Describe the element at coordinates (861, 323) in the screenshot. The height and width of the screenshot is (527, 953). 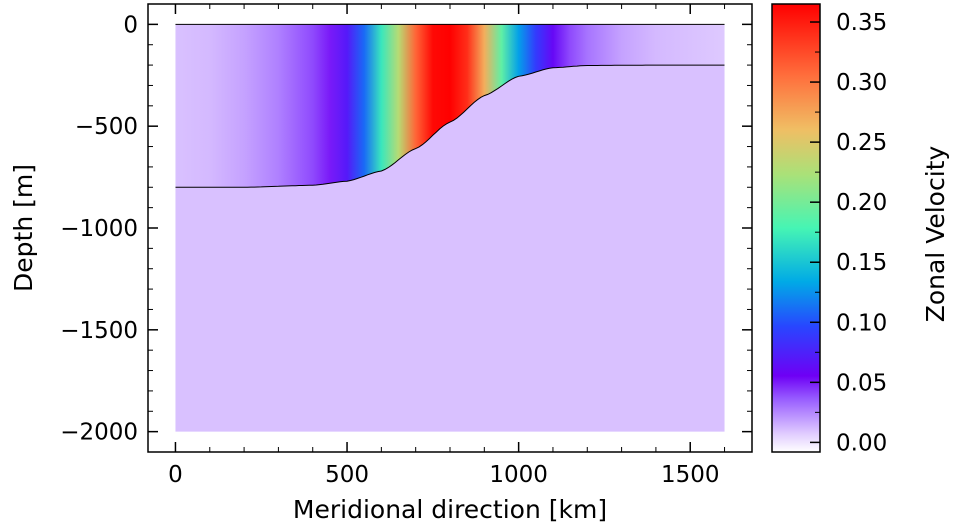
I see `colorbar-tick-label: 0.10` at that location.